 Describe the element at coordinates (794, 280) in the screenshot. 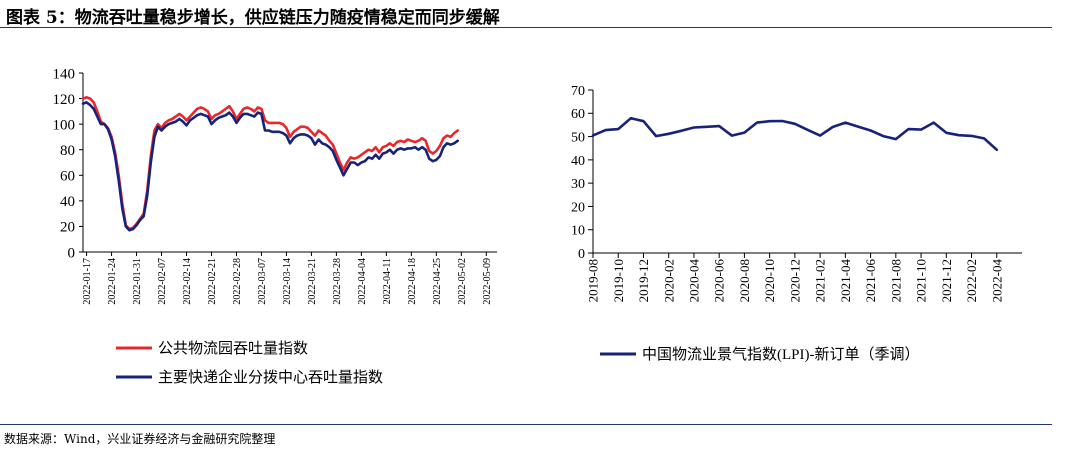

I see `x-tick-label: 2020-12` at that location.